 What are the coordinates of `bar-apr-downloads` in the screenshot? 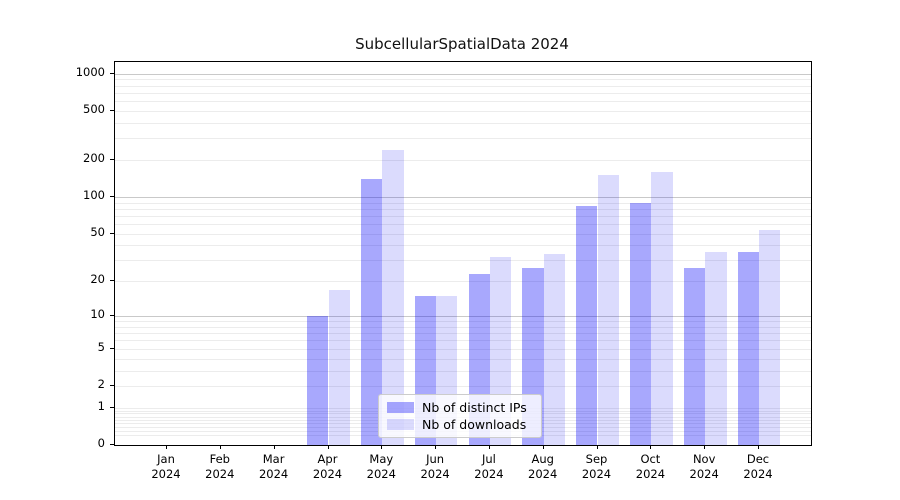 It's located at (339, 367).